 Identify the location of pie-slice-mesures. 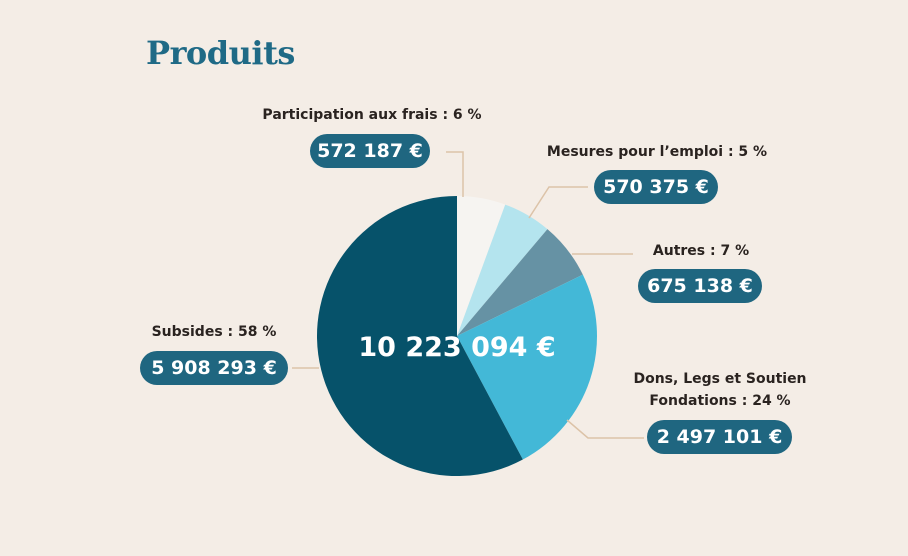
(502, 270).